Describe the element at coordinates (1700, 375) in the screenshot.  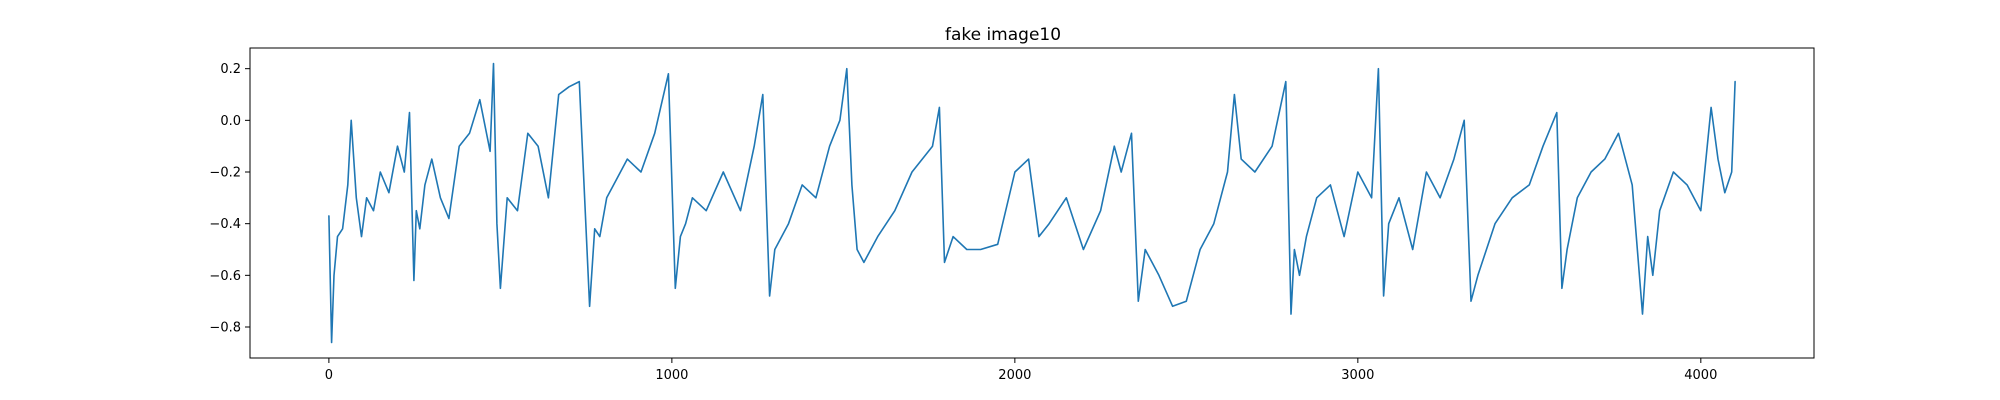
I see `x-tick-label: 4000` at that location.